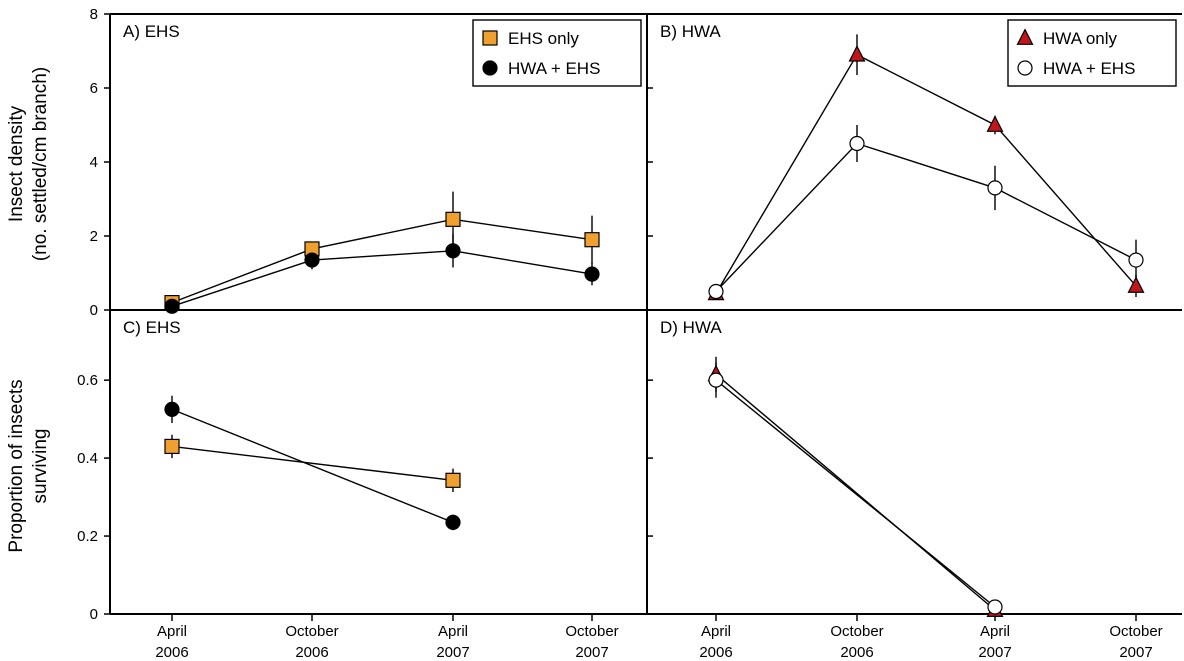  I want to click on x-tick-label-right-2-line-2: 2006, so click(856, 652).